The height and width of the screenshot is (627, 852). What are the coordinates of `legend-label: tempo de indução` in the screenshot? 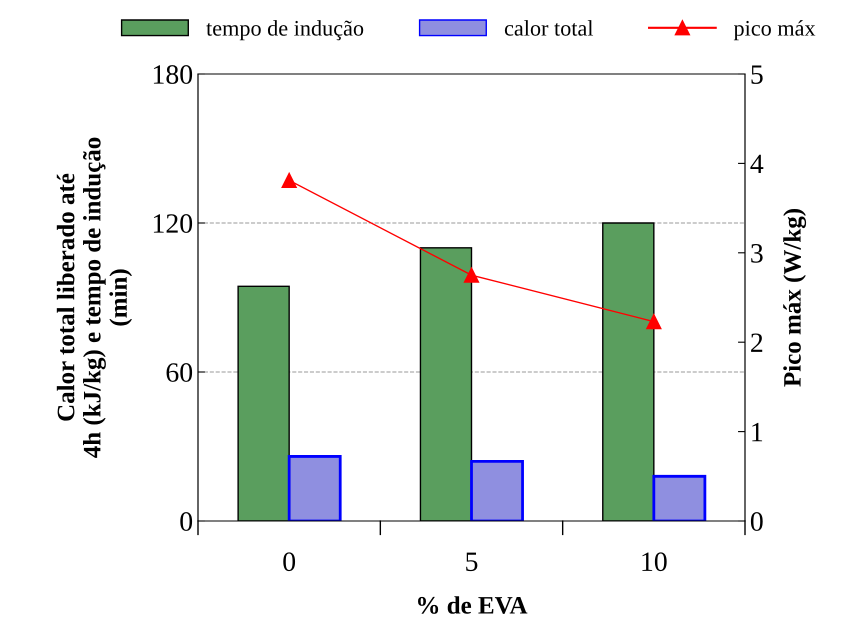 It's located at (285, 30).